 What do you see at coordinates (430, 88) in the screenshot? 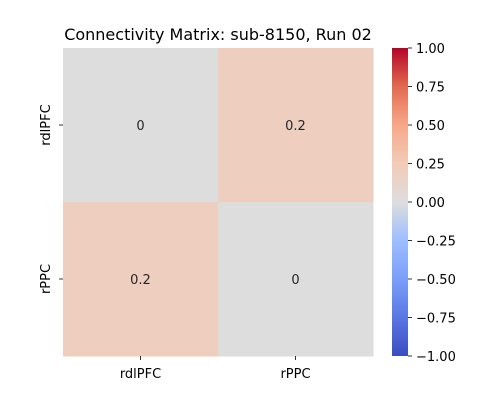
I see `colorbar-tick-label: 0.75` at bounding box center [430, 88].